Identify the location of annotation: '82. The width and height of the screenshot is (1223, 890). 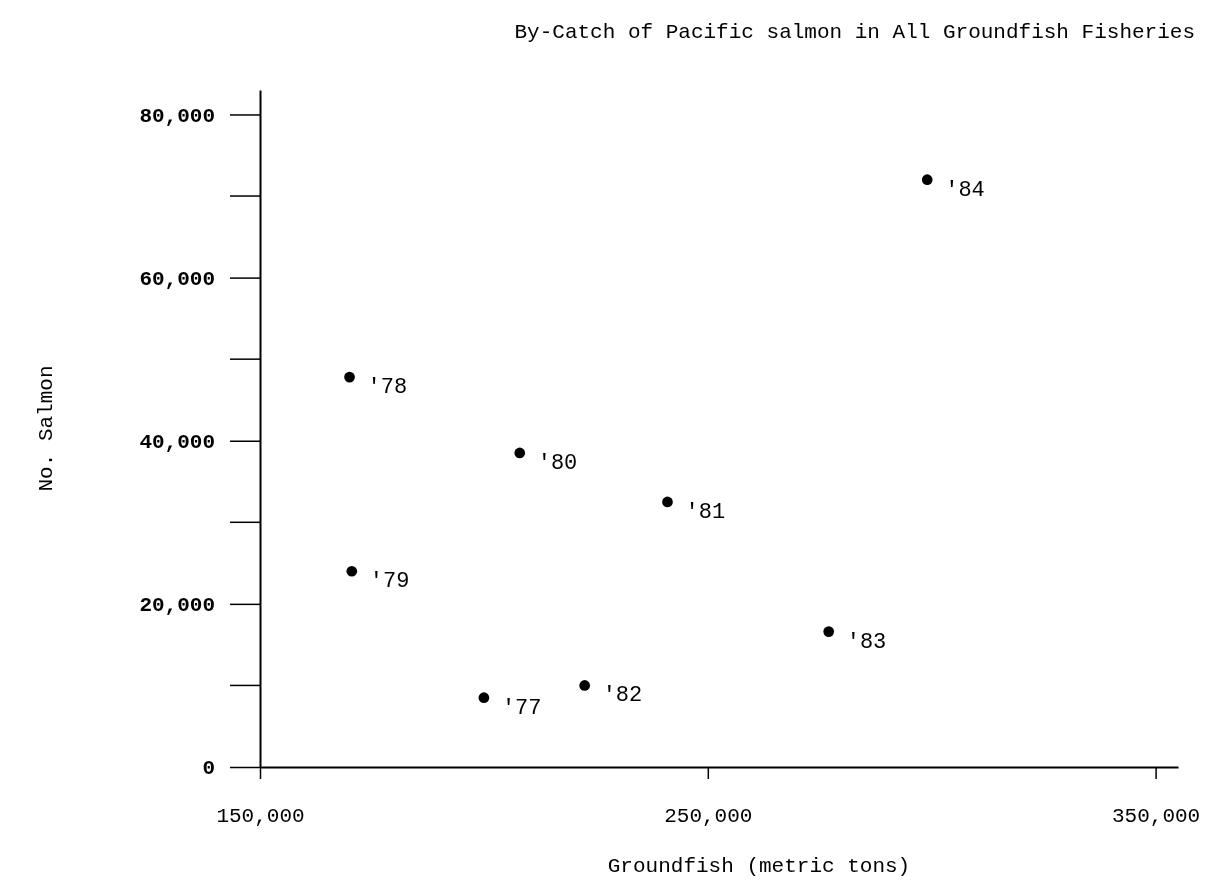
(622, 696).